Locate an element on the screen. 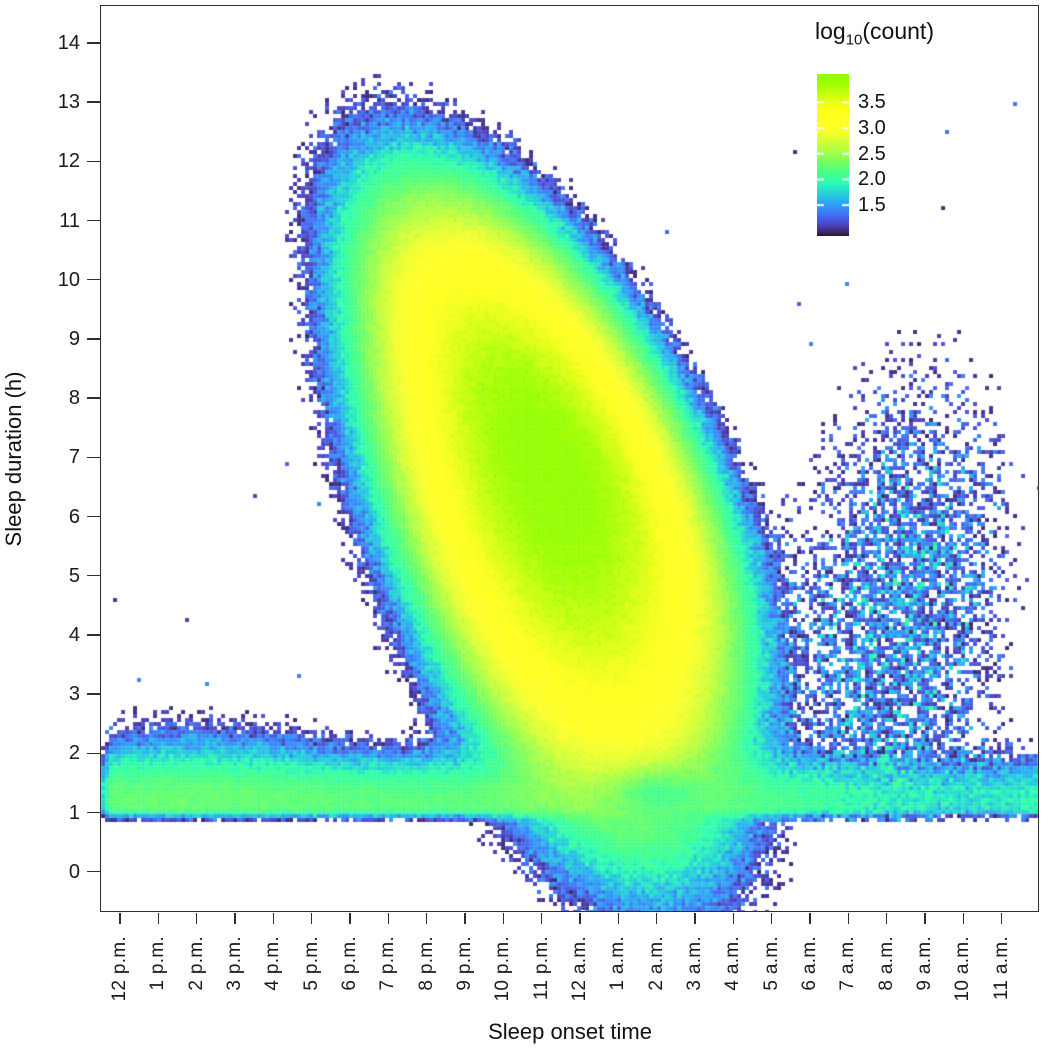 The width and height of the screenshot is (1054, 1057). colorbar-tick-label: 3.0 is located at coordinates (872, 128).